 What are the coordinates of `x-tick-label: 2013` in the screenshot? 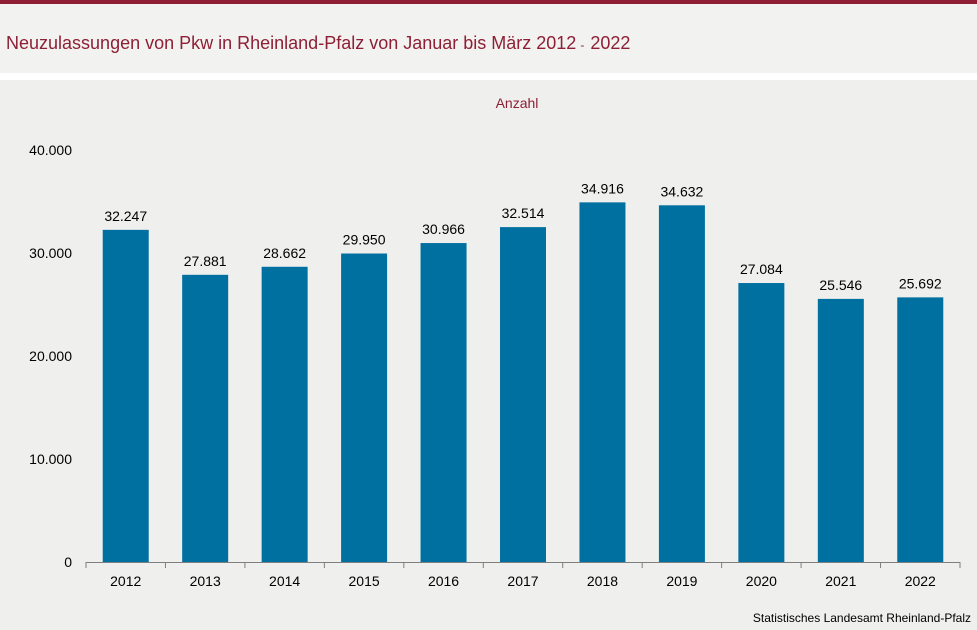 It's located at (205, 581).